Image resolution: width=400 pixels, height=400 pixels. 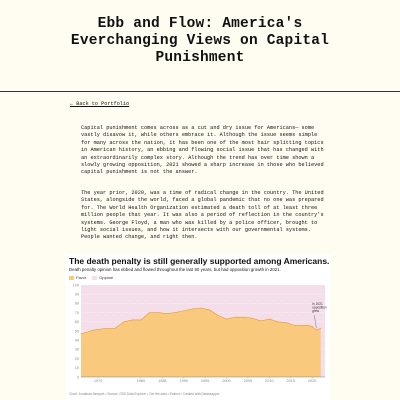 What do you see at coordinates (77, 350) in the screenshot?
I see `y-tick-label: 30` at bounding box center [77, 350].